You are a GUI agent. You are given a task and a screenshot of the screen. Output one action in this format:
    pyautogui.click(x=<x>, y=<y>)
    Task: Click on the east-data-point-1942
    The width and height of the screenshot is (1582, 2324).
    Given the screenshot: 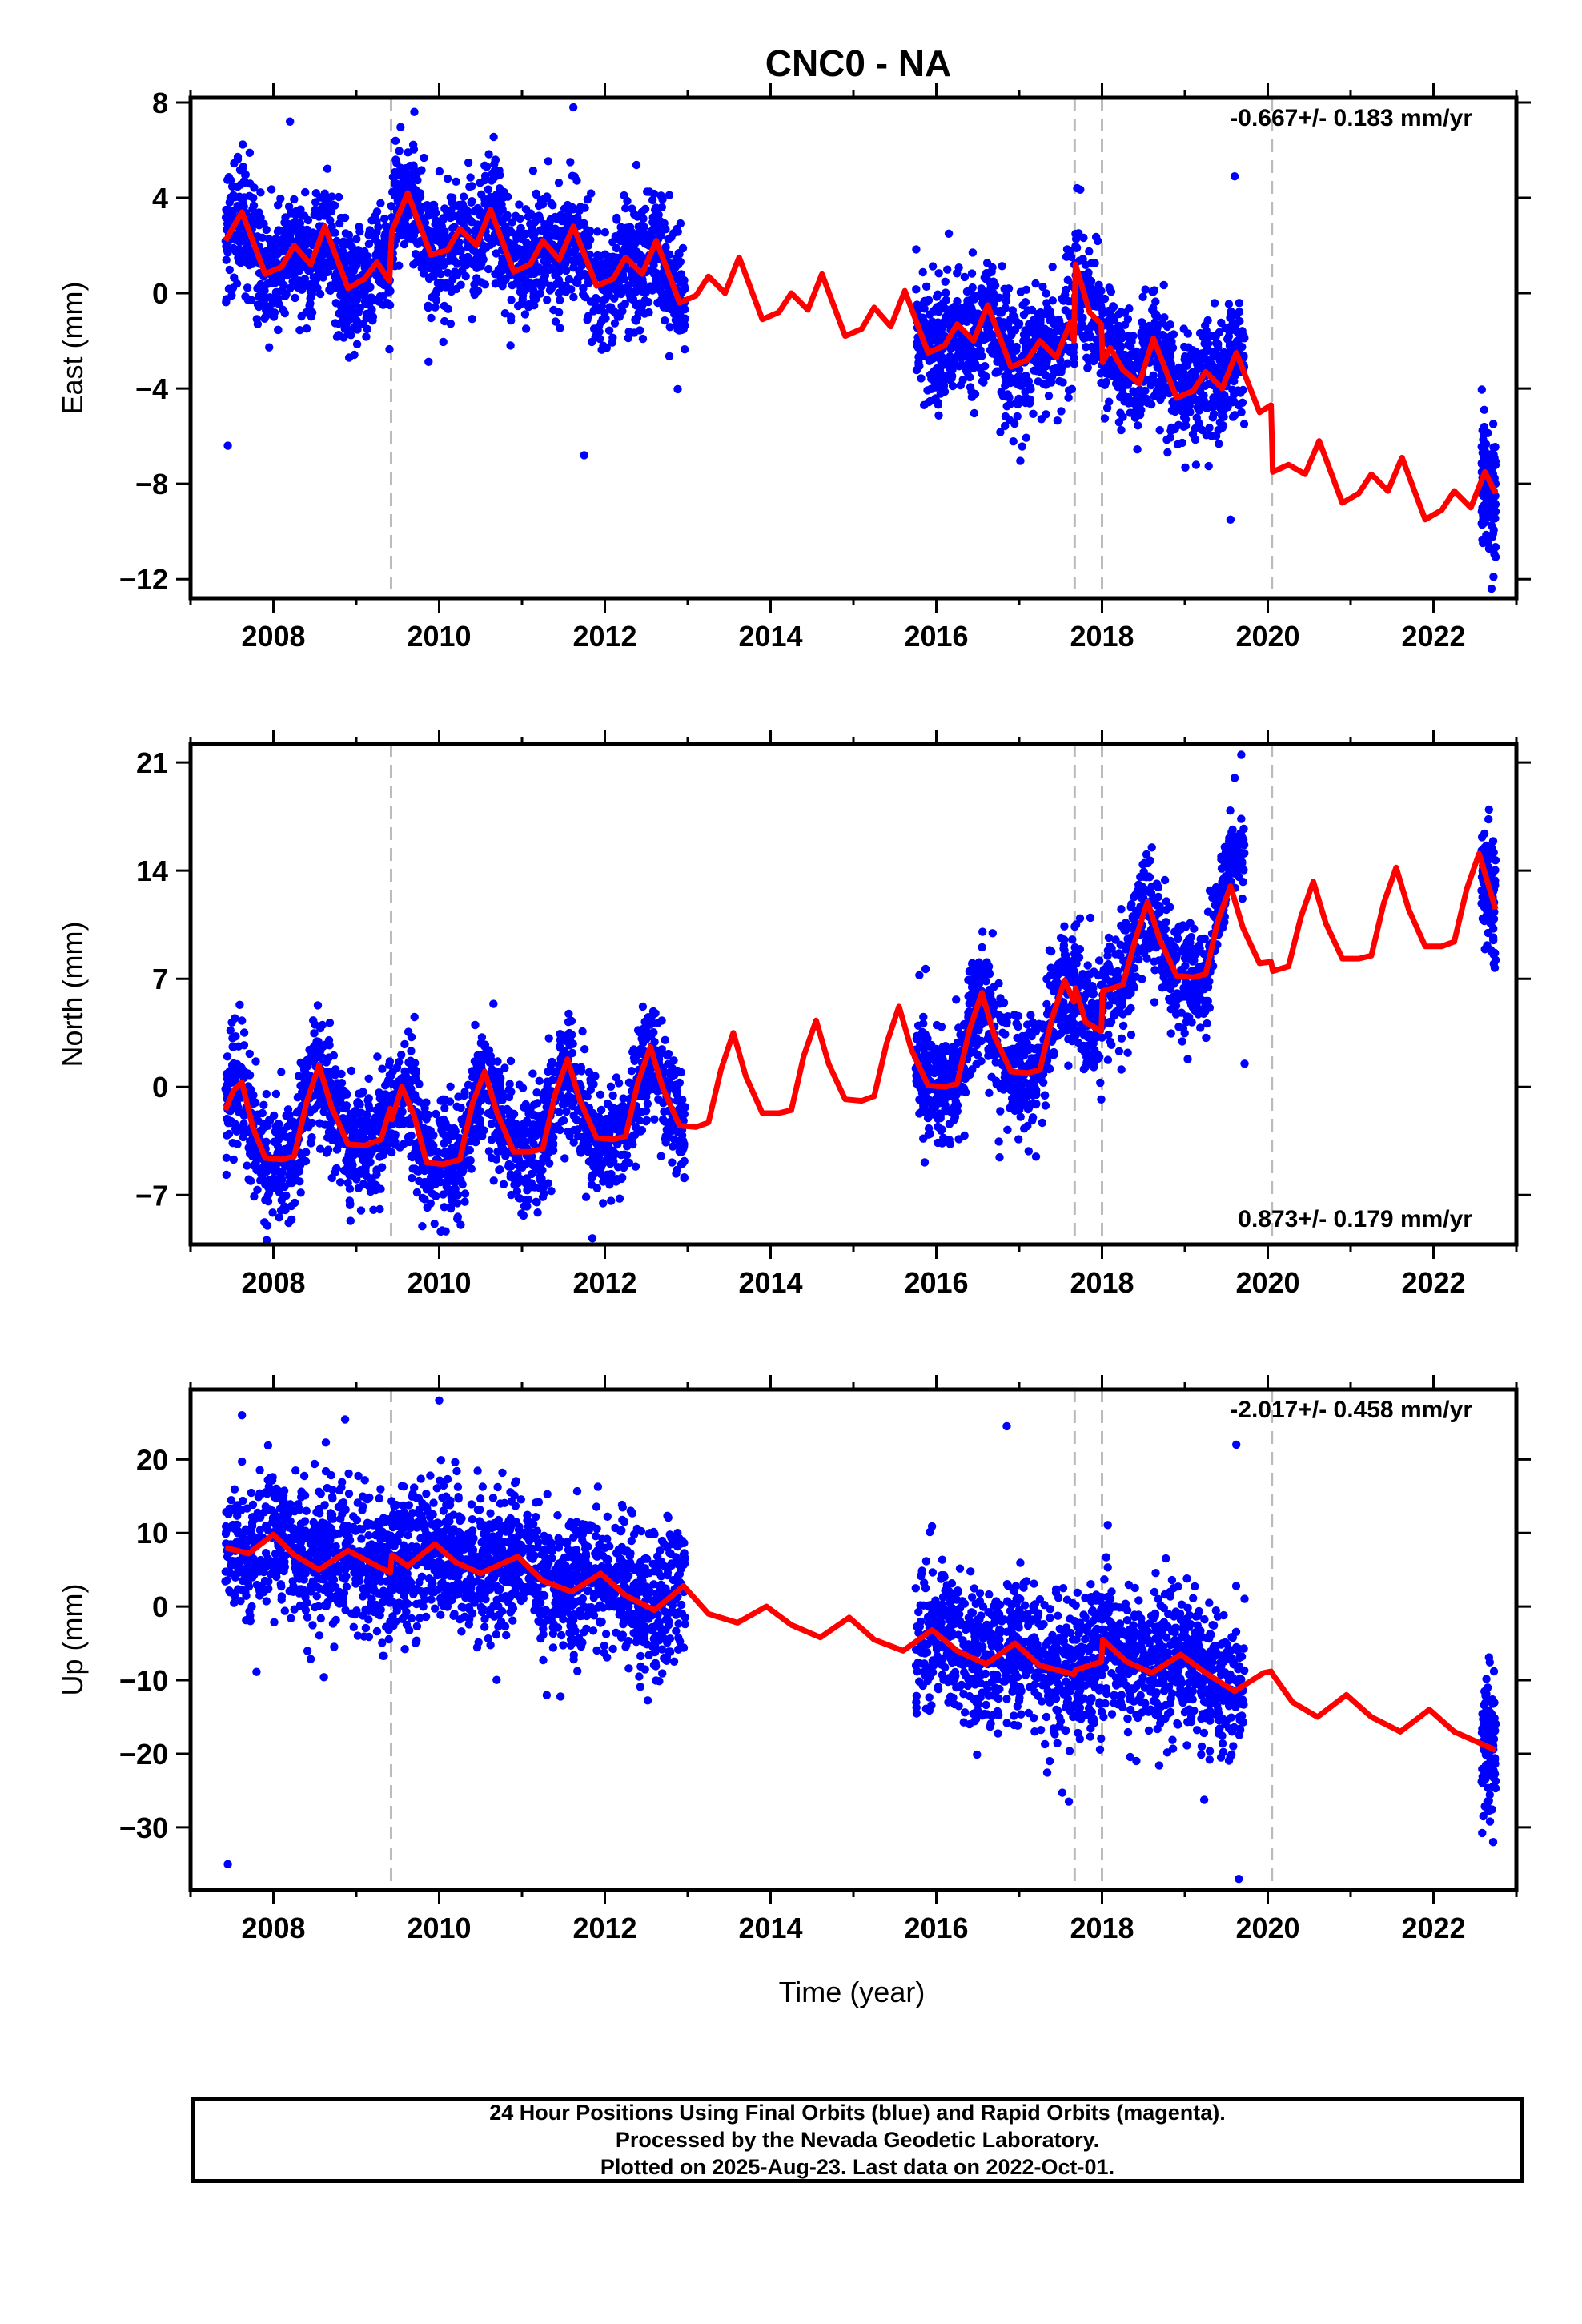 What is the action you would take?
    pyautogui.click(x=435, y=307)
    